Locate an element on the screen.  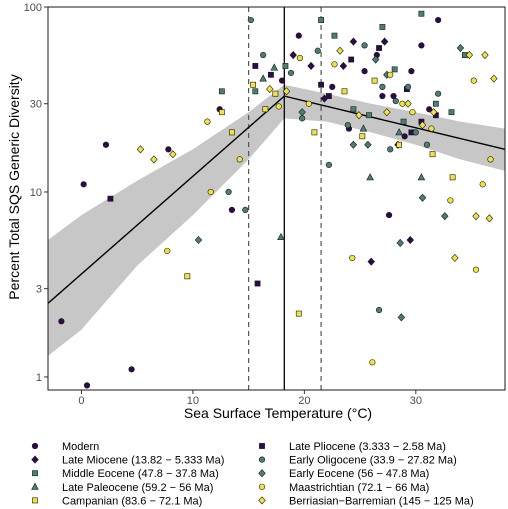
y-tick-label: 3 is located at coordinates (39, 290).